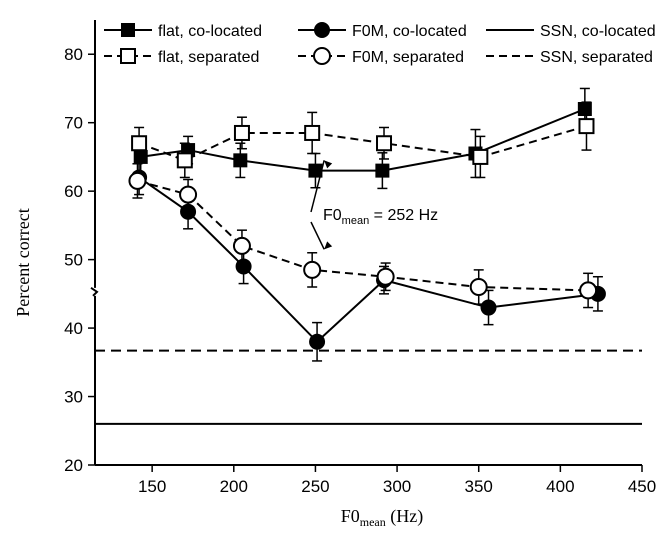  What do you see at coordinates (382, 517) in the screenshot?
I see `x-axis-label: F0mean (Hz)` at bounding box center [382, 517].